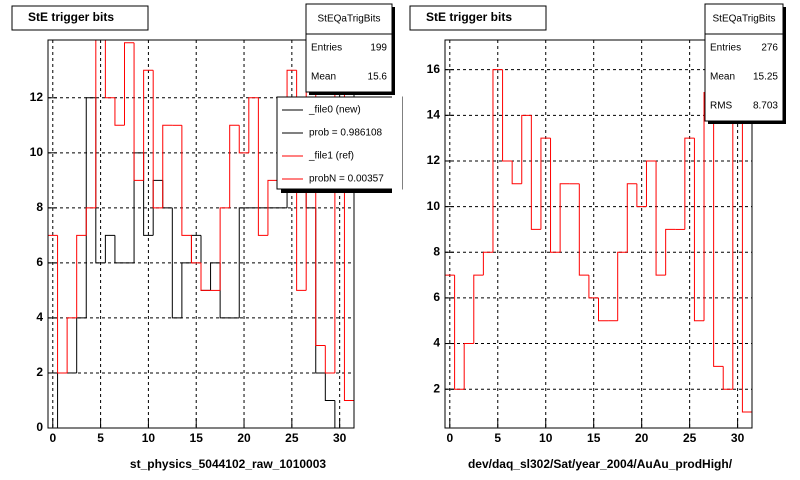  I want to click on legend-box, so click(339, 143).